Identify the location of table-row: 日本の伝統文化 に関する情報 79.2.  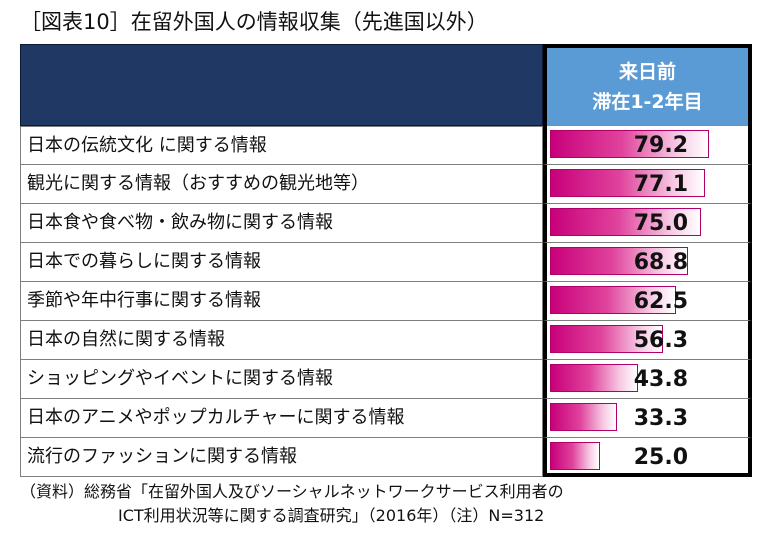
(386, 145).